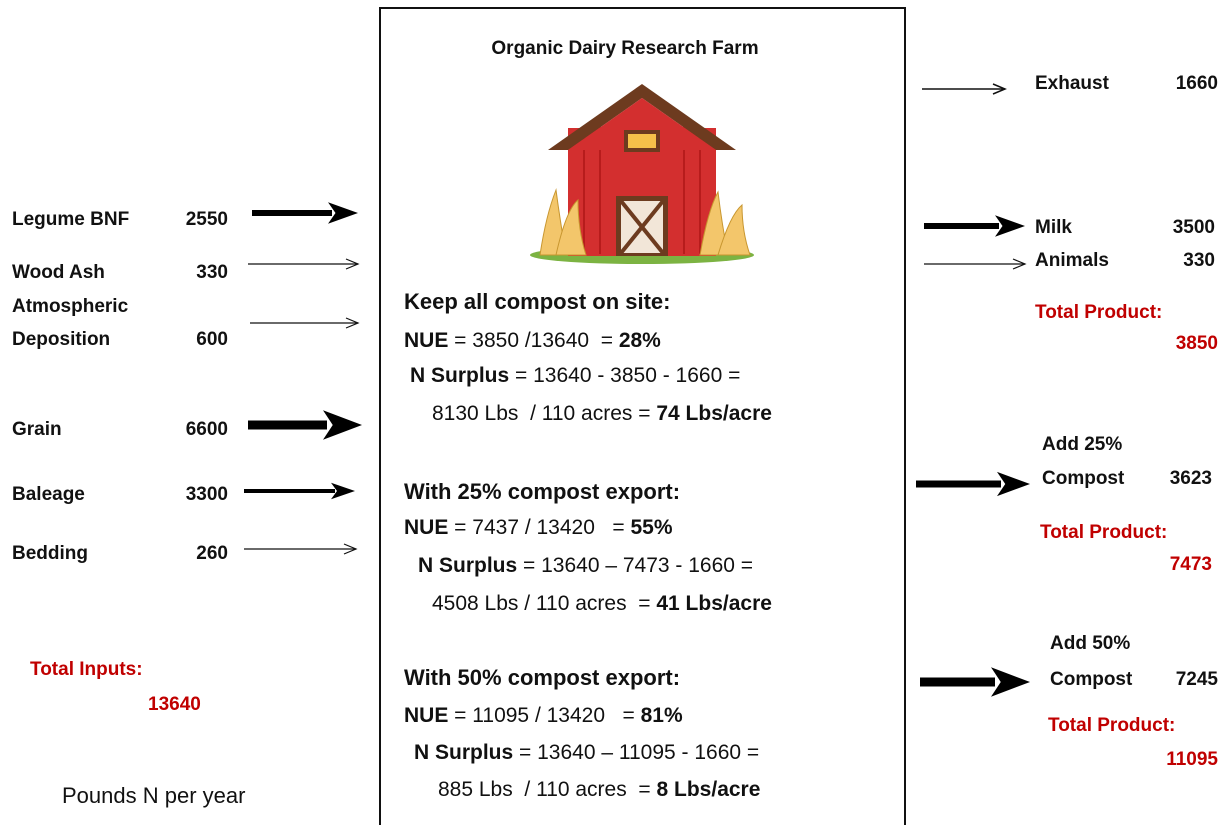 The height and width of the screenshot is (825, 1228). What do you see at coordinates (544, 413) in the screenshot?
I see `text-run: 8130 Lbs / 110 acres =` at bounding box center [544, 413].